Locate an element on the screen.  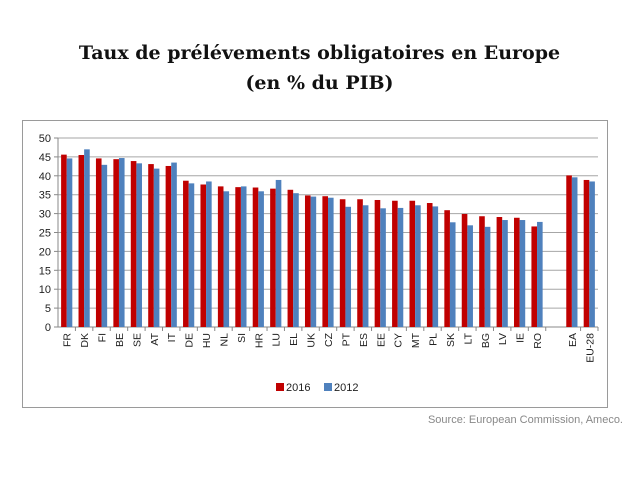
x-tick-label: MT is located at coordinates (416, 340).